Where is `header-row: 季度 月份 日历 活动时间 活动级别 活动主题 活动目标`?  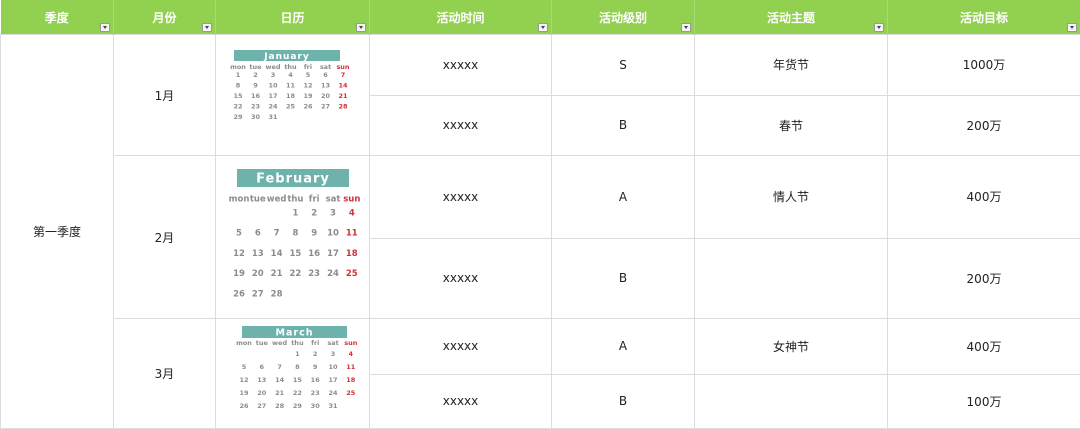
header-row: 季度 月份 日历 活动时间 活动级别 活动主题 活动目标 is located at coordinates (540, 17).